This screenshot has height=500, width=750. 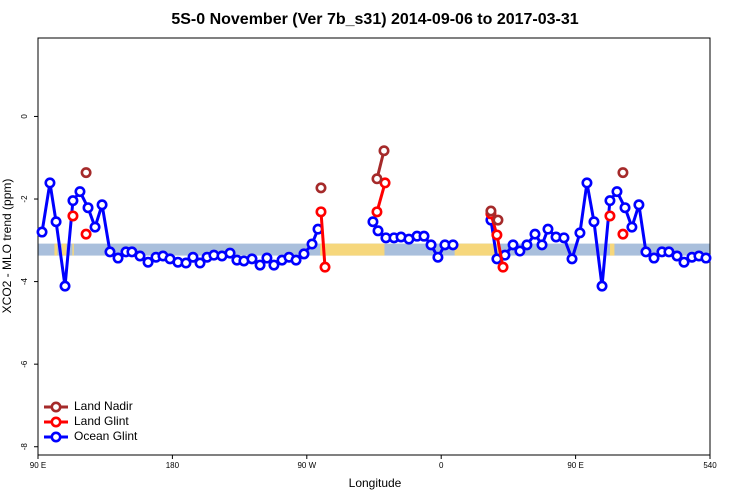 I want to click on legend-label: Land Glint, so click(x=101, y=421).